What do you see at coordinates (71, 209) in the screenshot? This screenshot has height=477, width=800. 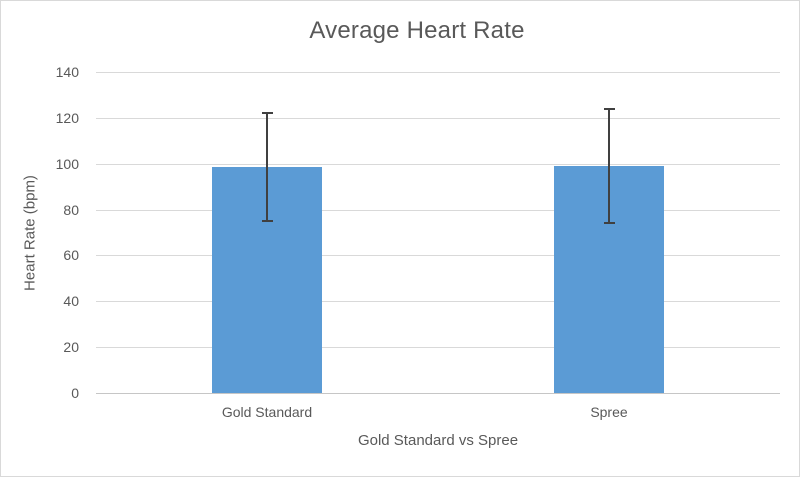 I see `y-tick-label: 80` at bounding box center [71, 209].